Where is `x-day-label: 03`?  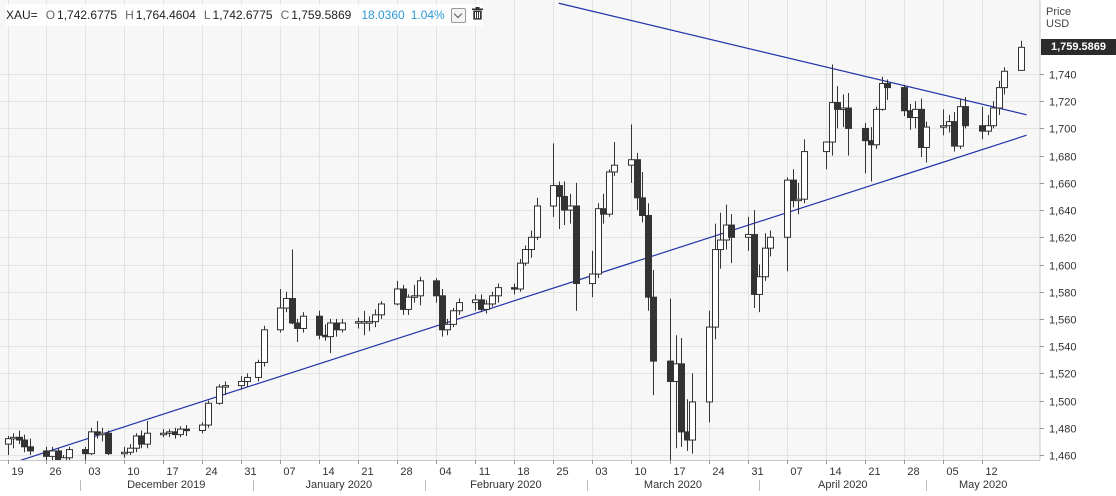 x-day-label: 03 is located at coordinates (601, 472).